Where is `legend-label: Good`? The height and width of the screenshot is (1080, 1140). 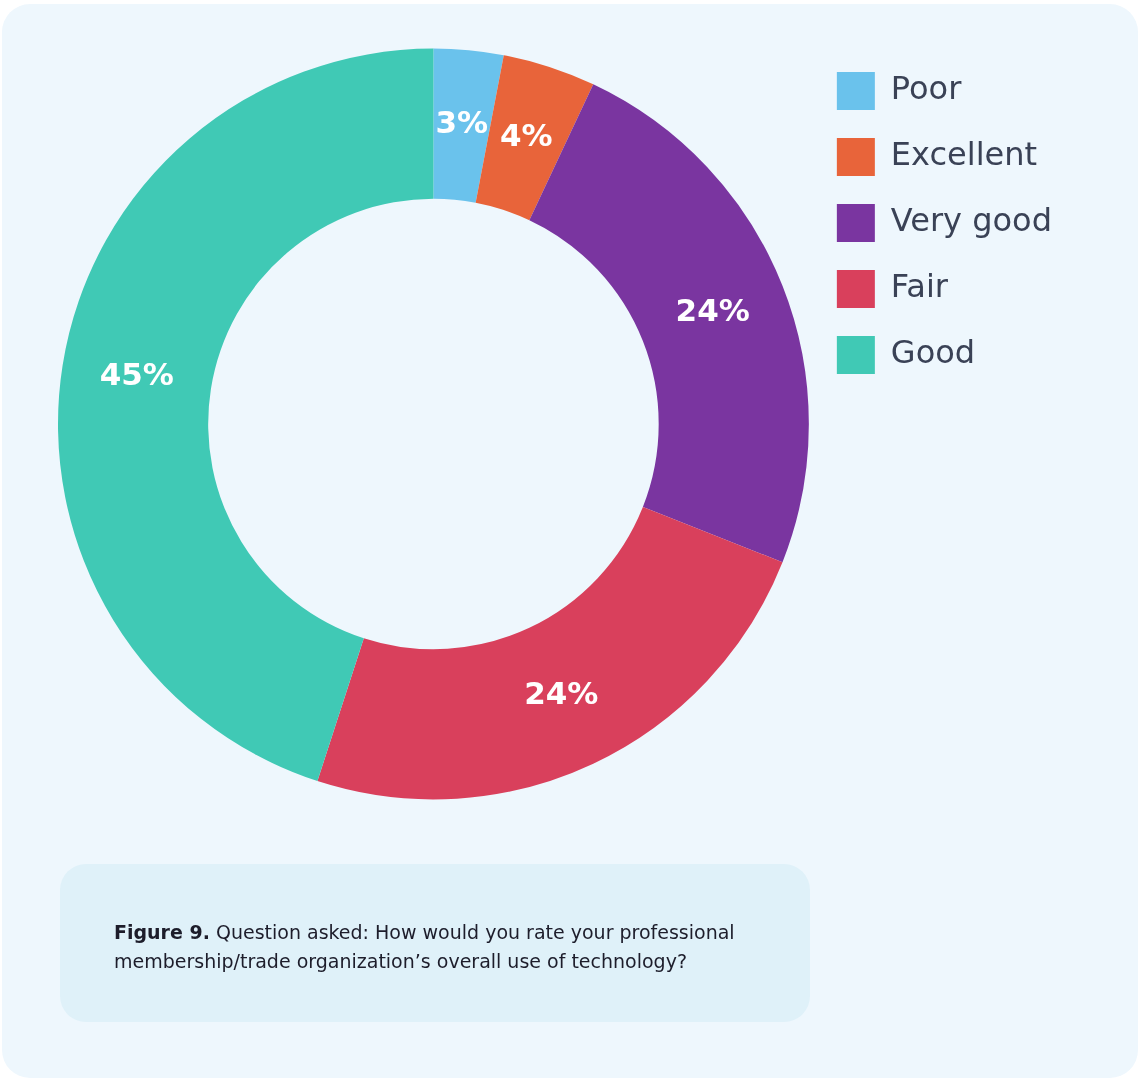
legend-label: Good is located at coordinates (933, 352).